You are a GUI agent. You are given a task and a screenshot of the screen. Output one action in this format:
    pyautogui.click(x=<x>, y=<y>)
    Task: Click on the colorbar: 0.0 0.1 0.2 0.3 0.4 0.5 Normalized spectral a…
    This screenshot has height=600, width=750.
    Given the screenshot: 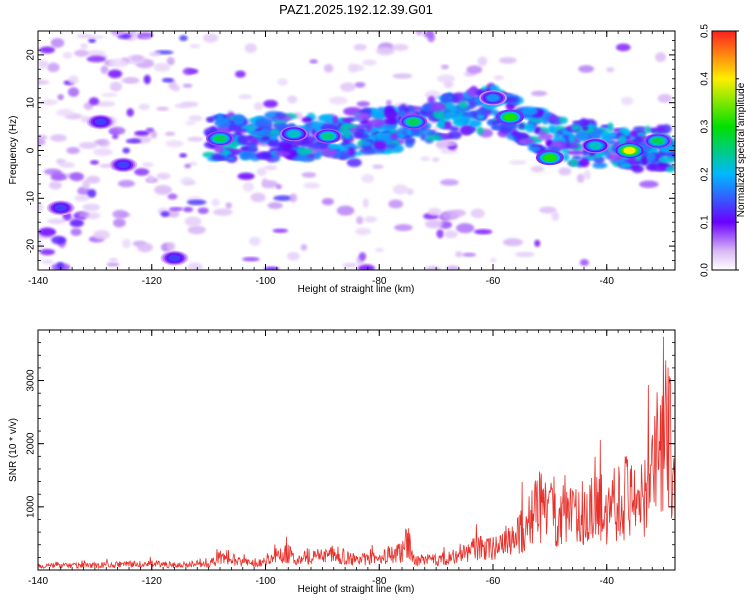 What is the action you would take?
    pyautogui.click(x=724, y=150)
    